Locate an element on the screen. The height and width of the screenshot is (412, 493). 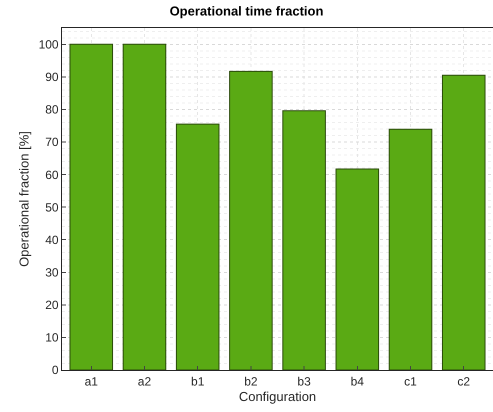
y-tick-label: 0 is located at coordinates (55, 370).